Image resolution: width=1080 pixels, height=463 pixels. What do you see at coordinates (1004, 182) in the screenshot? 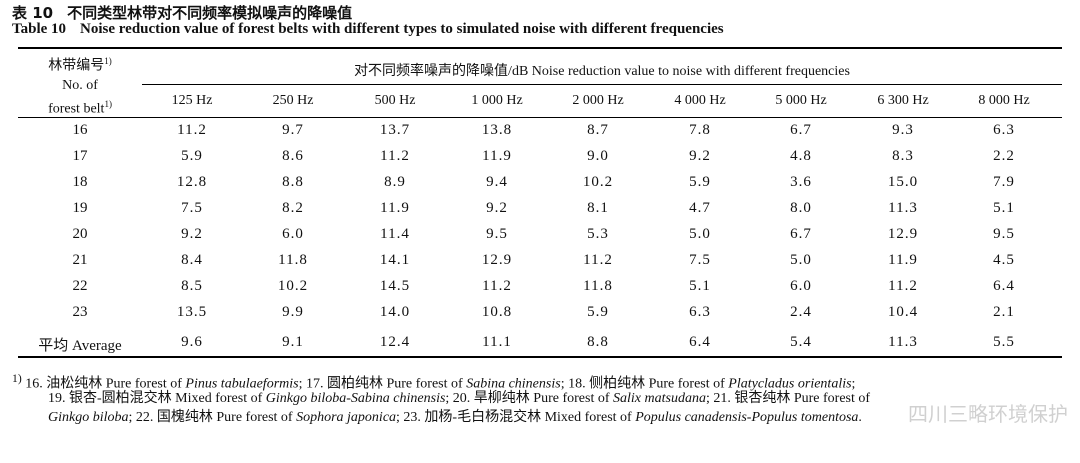
I see `table-cell: 7.9` at bounding box center [1004, 182].